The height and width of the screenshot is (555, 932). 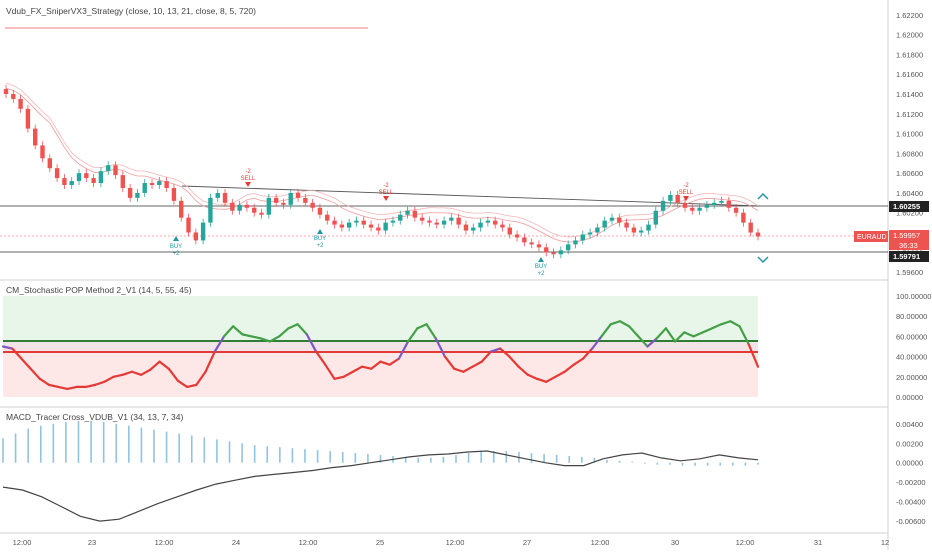 What do you see at coordinates (909, 272) in the screenshot?
I see `y-tick-label: 1.59600` at bounding box center [909, 272].